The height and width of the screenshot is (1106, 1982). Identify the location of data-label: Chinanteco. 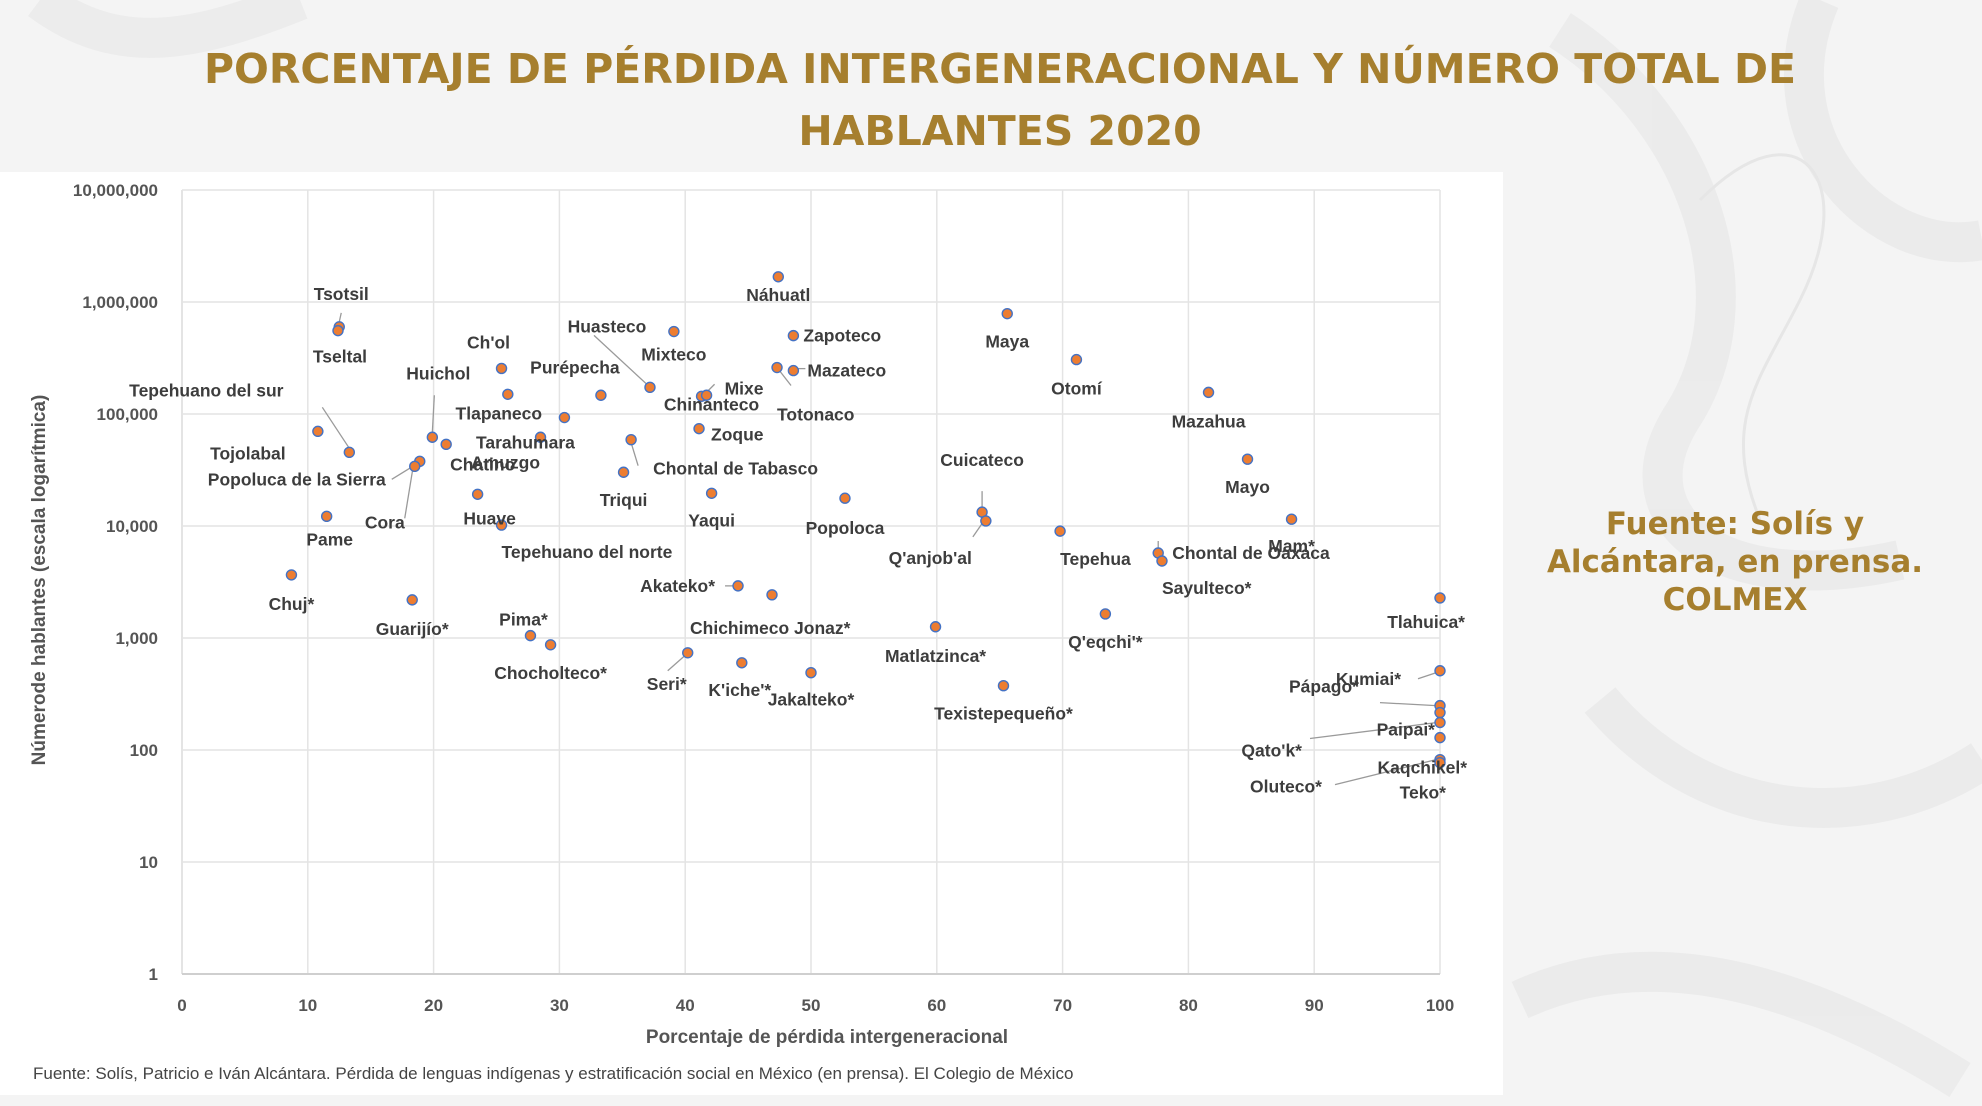
(711, 404).